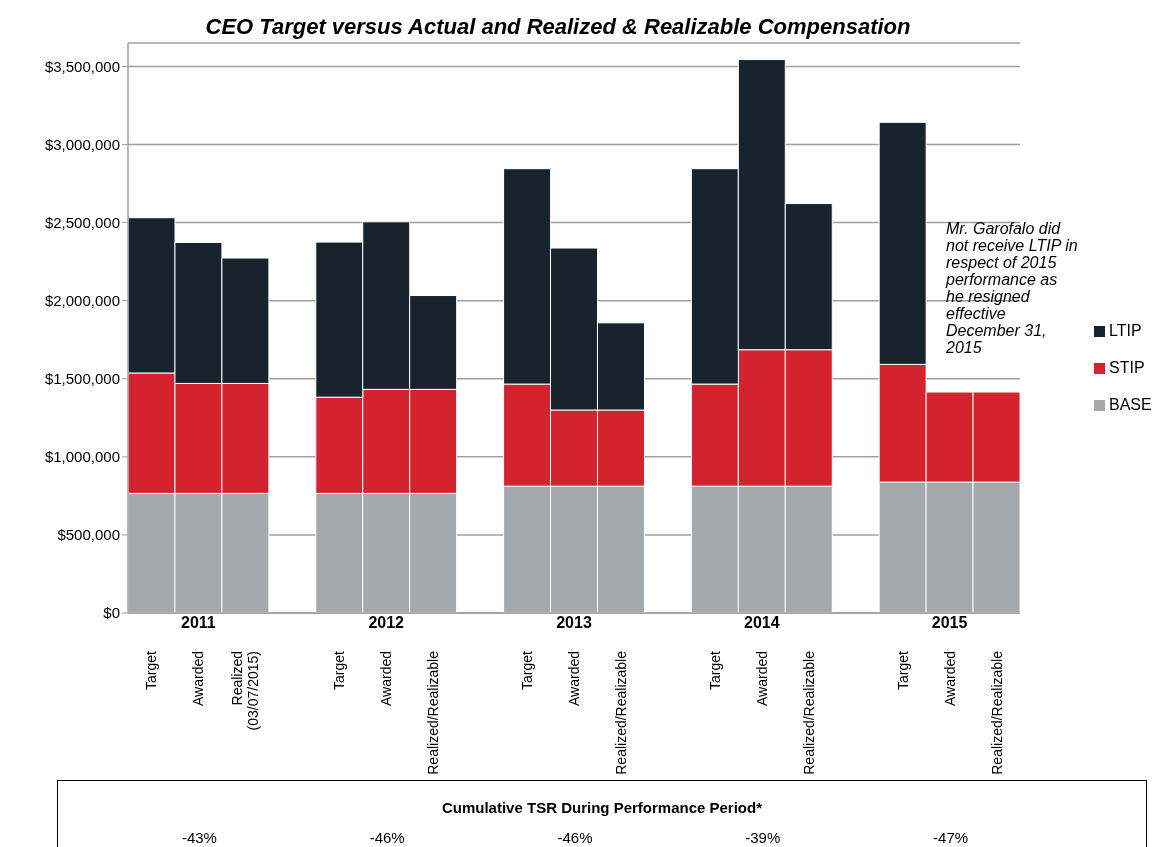 This screenshot has height=847, width=1152. I want to click on text: -47%, so click(951, 837).